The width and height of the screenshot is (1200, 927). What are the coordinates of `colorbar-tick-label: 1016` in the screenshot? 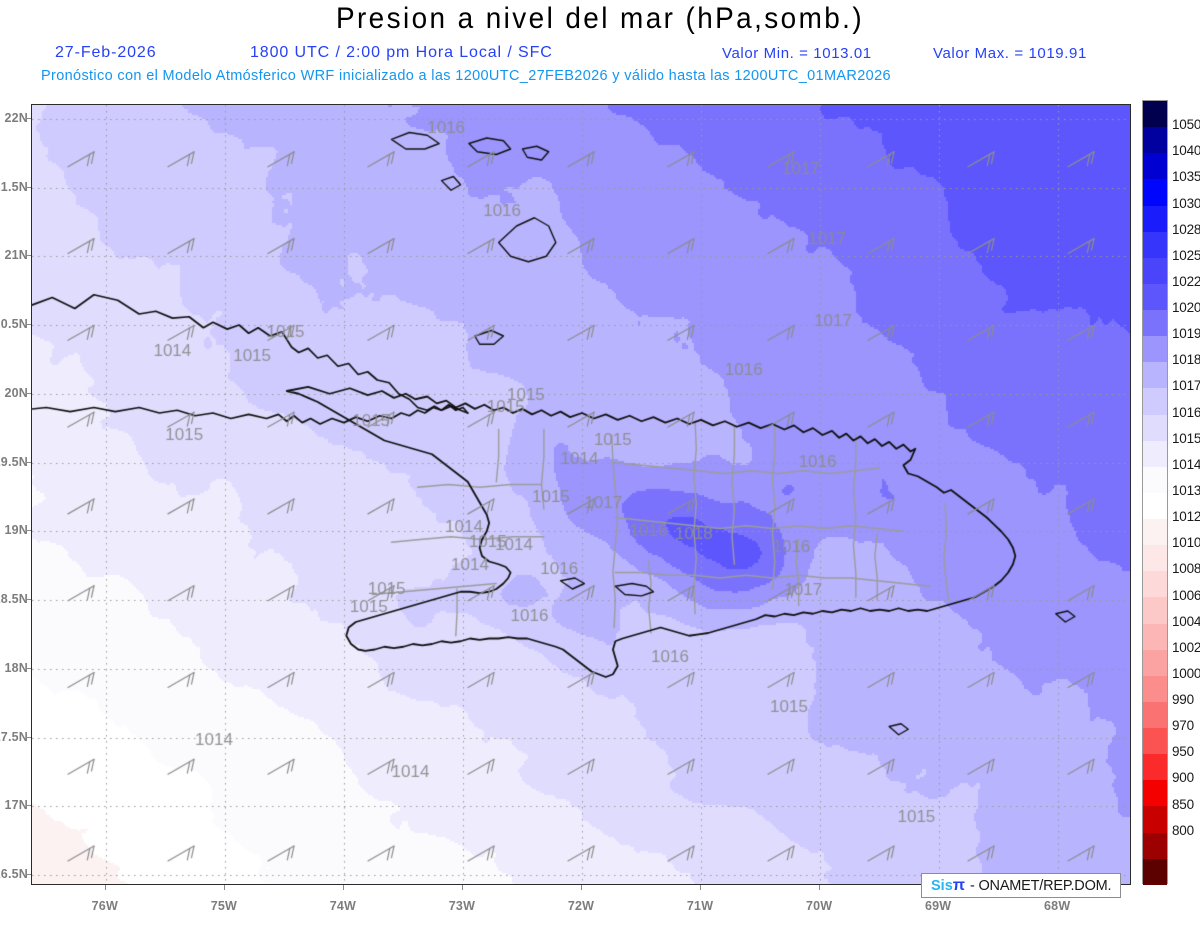 It's located at (1186, 412).